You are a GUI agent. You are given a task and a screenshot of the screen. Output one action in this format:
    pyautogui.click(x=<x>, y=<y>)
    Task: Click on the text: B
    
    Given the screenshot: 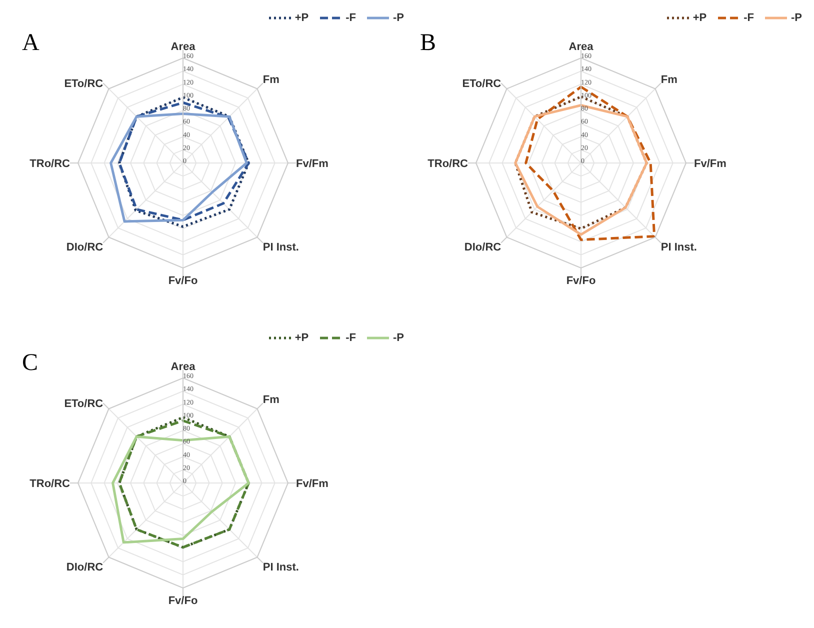 What is the action you would take?
    pyautogui.click(x=428, y=43)
    